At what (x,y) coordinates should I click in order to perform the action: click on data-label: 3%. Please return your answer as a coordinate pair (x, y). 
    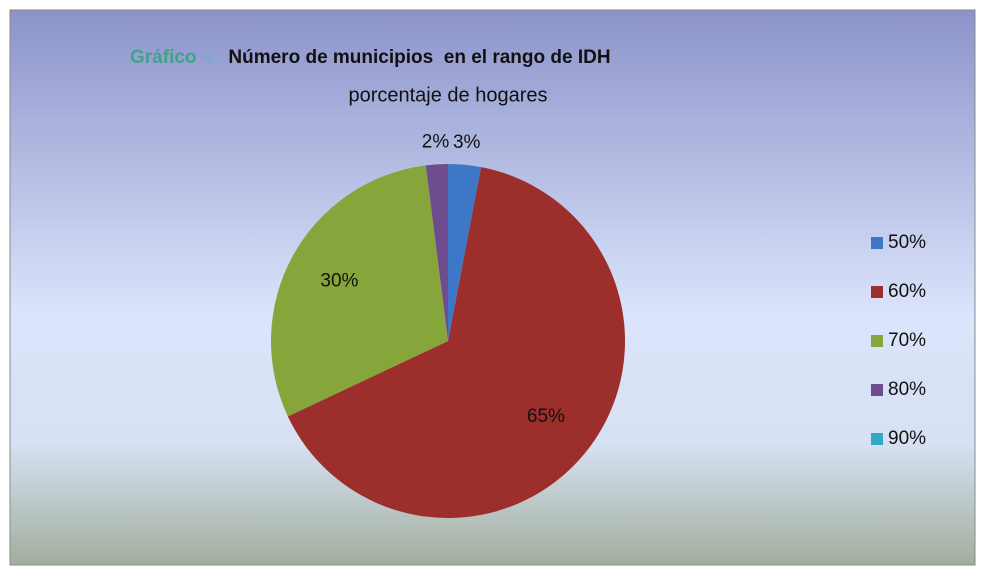
    Looking at the image, I should click on (467, 142).